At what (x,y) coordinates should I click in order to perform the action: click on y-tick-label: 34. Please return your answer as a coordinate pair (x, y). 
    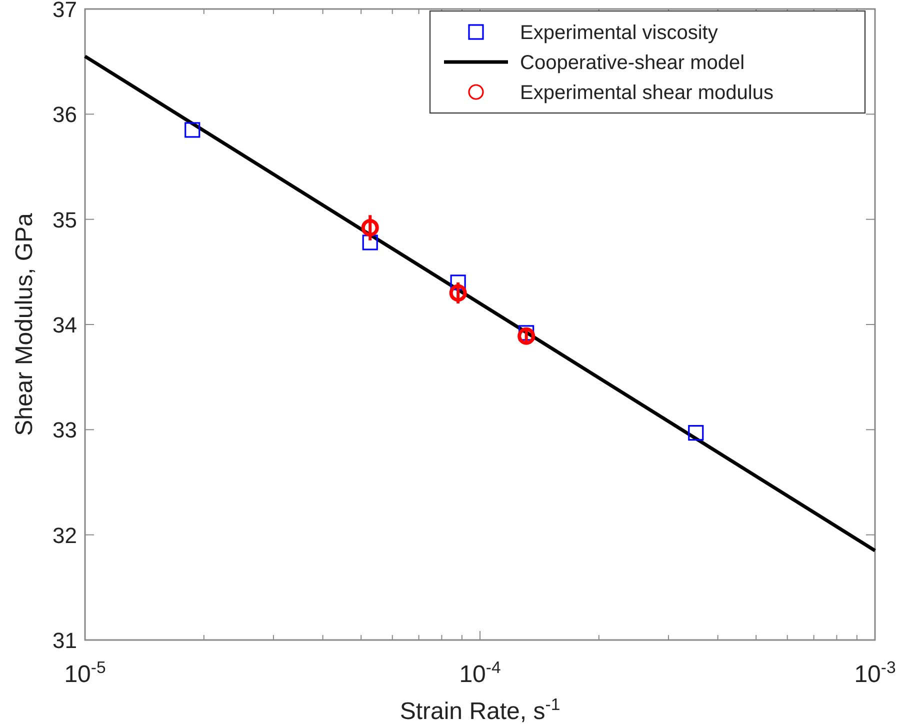
    Looking at the image, I should click on (64, 325).